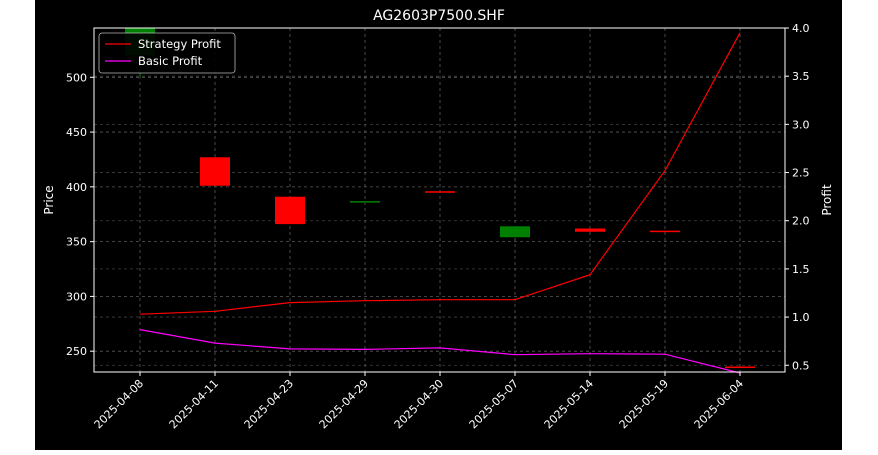  What do you see at coordinates (76, 296) in the screenshot?
I see `left-y-tick-label: 300` at bounding box center [76, 296].